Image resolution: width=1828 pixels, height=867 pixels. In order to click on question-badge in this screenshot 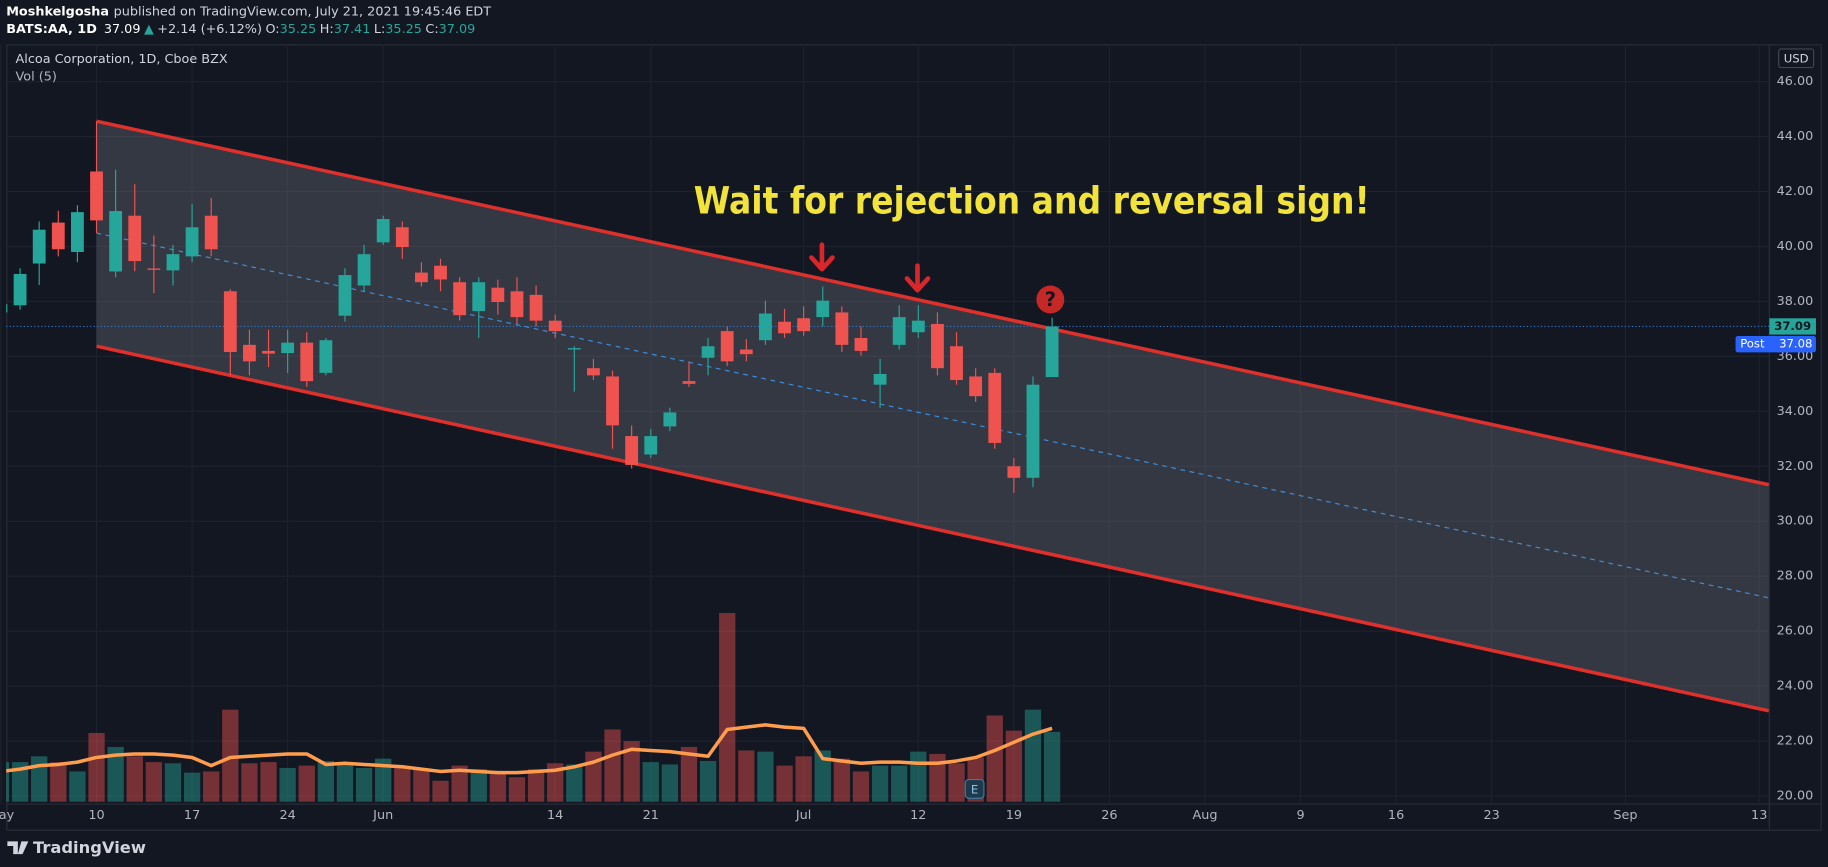, I will do `click(1050, 299)`.